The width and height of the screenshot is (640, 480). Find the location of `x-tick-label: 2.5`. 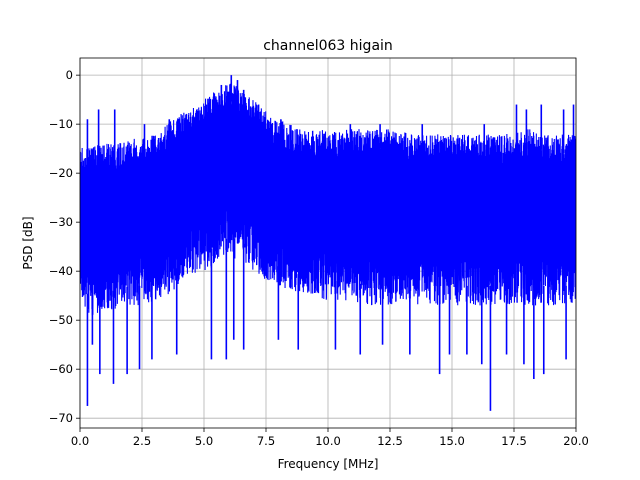

x-tick-label: 2.5 is located at coordinates (142, 441).